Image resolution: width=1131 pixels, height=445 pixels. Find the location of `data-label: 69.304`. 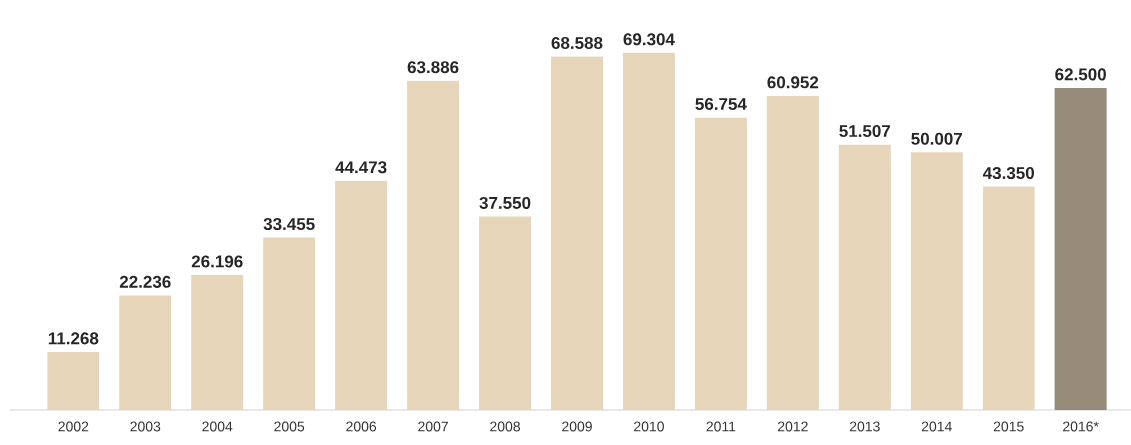

data-label: 69.304 is located at coordinates (649, 39).